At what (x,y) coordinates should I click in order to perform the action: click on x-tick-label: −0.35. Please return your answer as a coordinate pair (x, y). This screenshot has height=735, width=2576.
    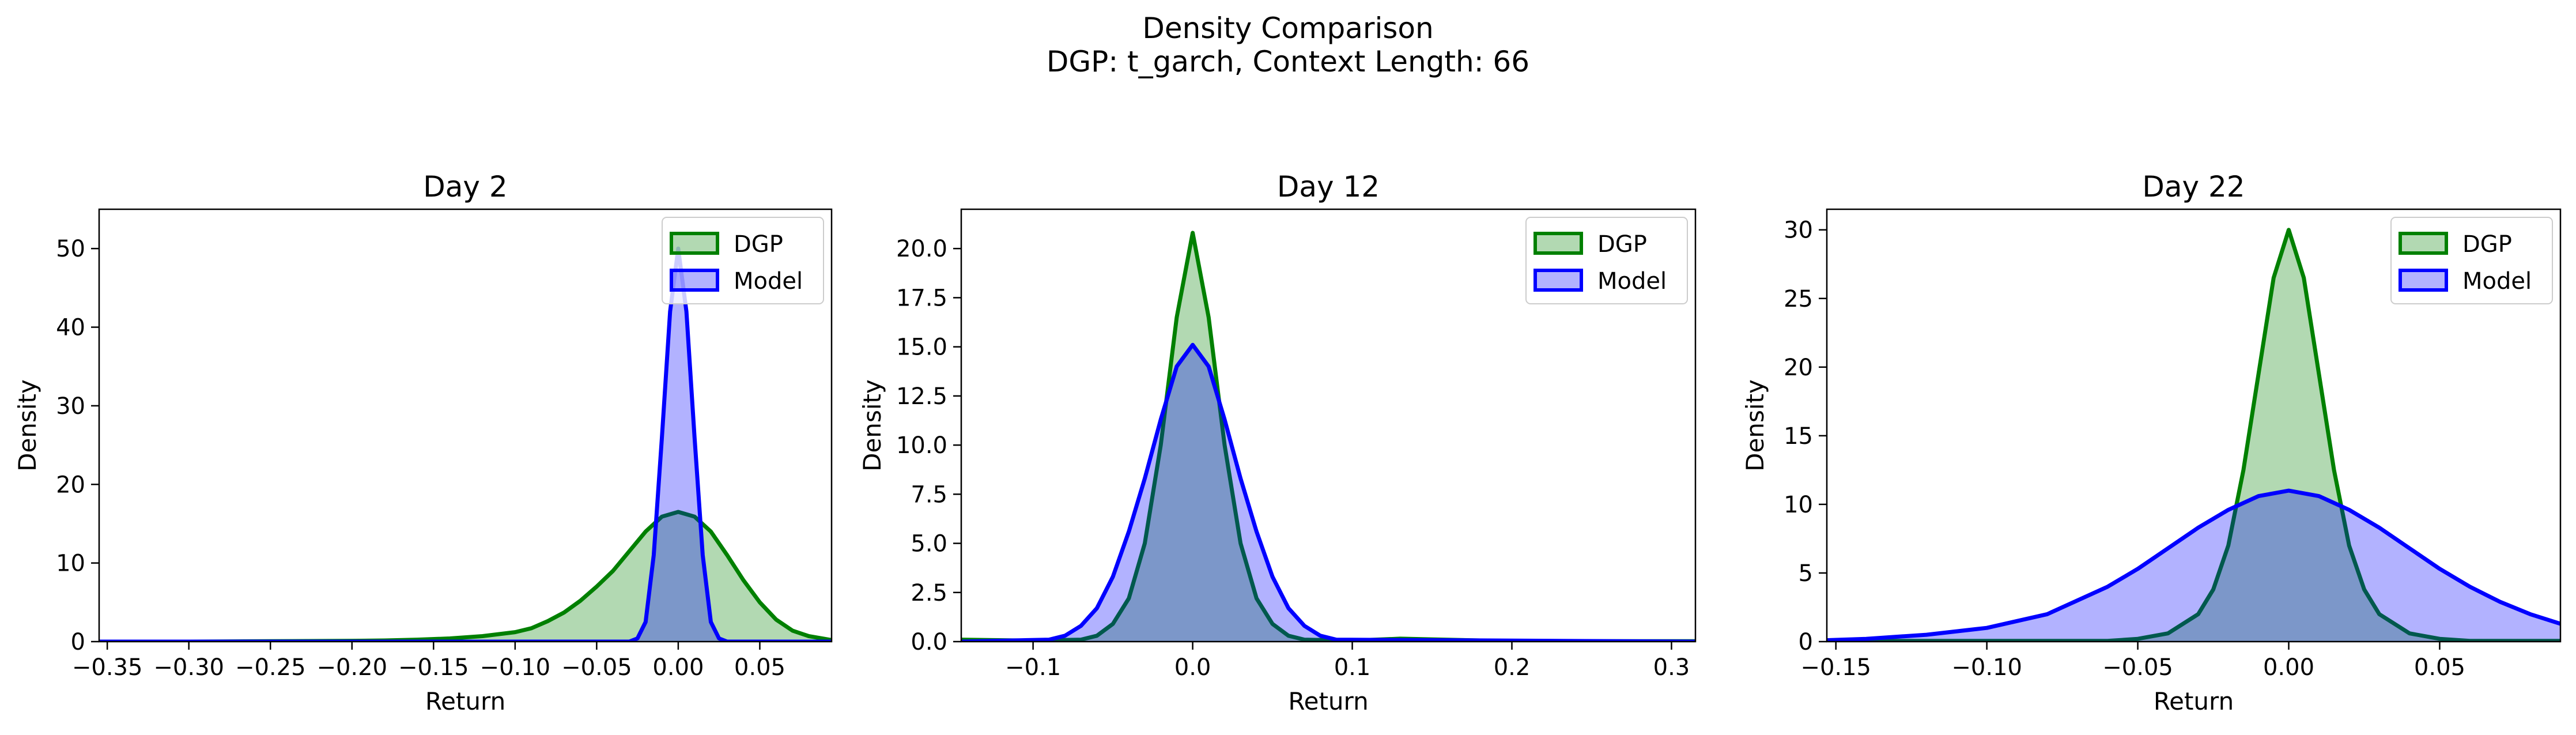
    Looking at the image, I should click on (107, 667).